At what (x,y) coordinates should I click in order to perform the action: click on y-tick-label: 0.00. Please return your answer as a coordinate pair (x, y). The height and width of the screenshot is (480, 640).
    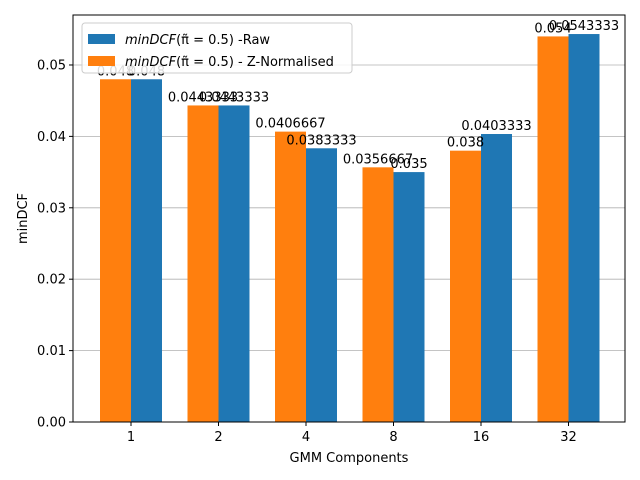
    Looking at the image, I should click on (51, 423).